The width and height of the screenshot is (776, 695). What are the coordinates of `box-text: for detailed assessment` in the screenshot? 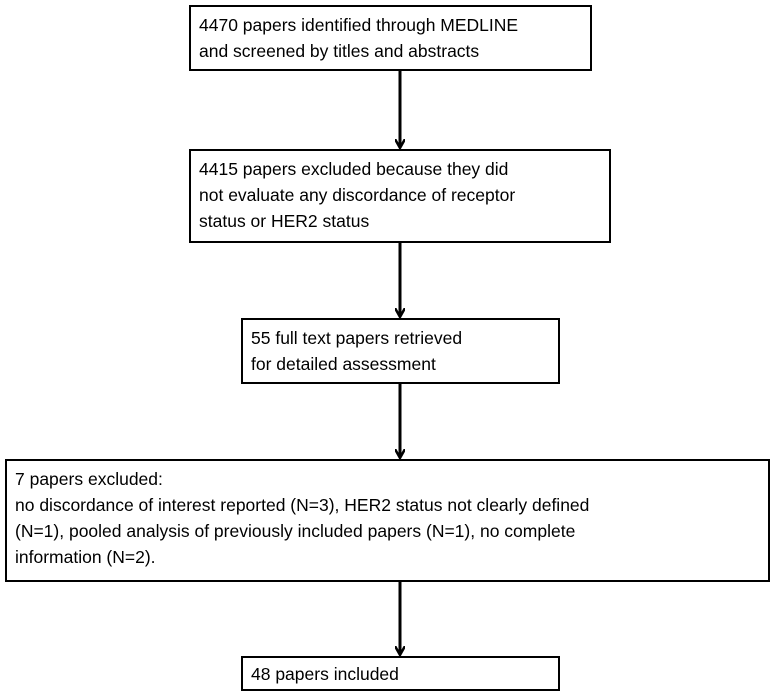 It's located at (343, 364).